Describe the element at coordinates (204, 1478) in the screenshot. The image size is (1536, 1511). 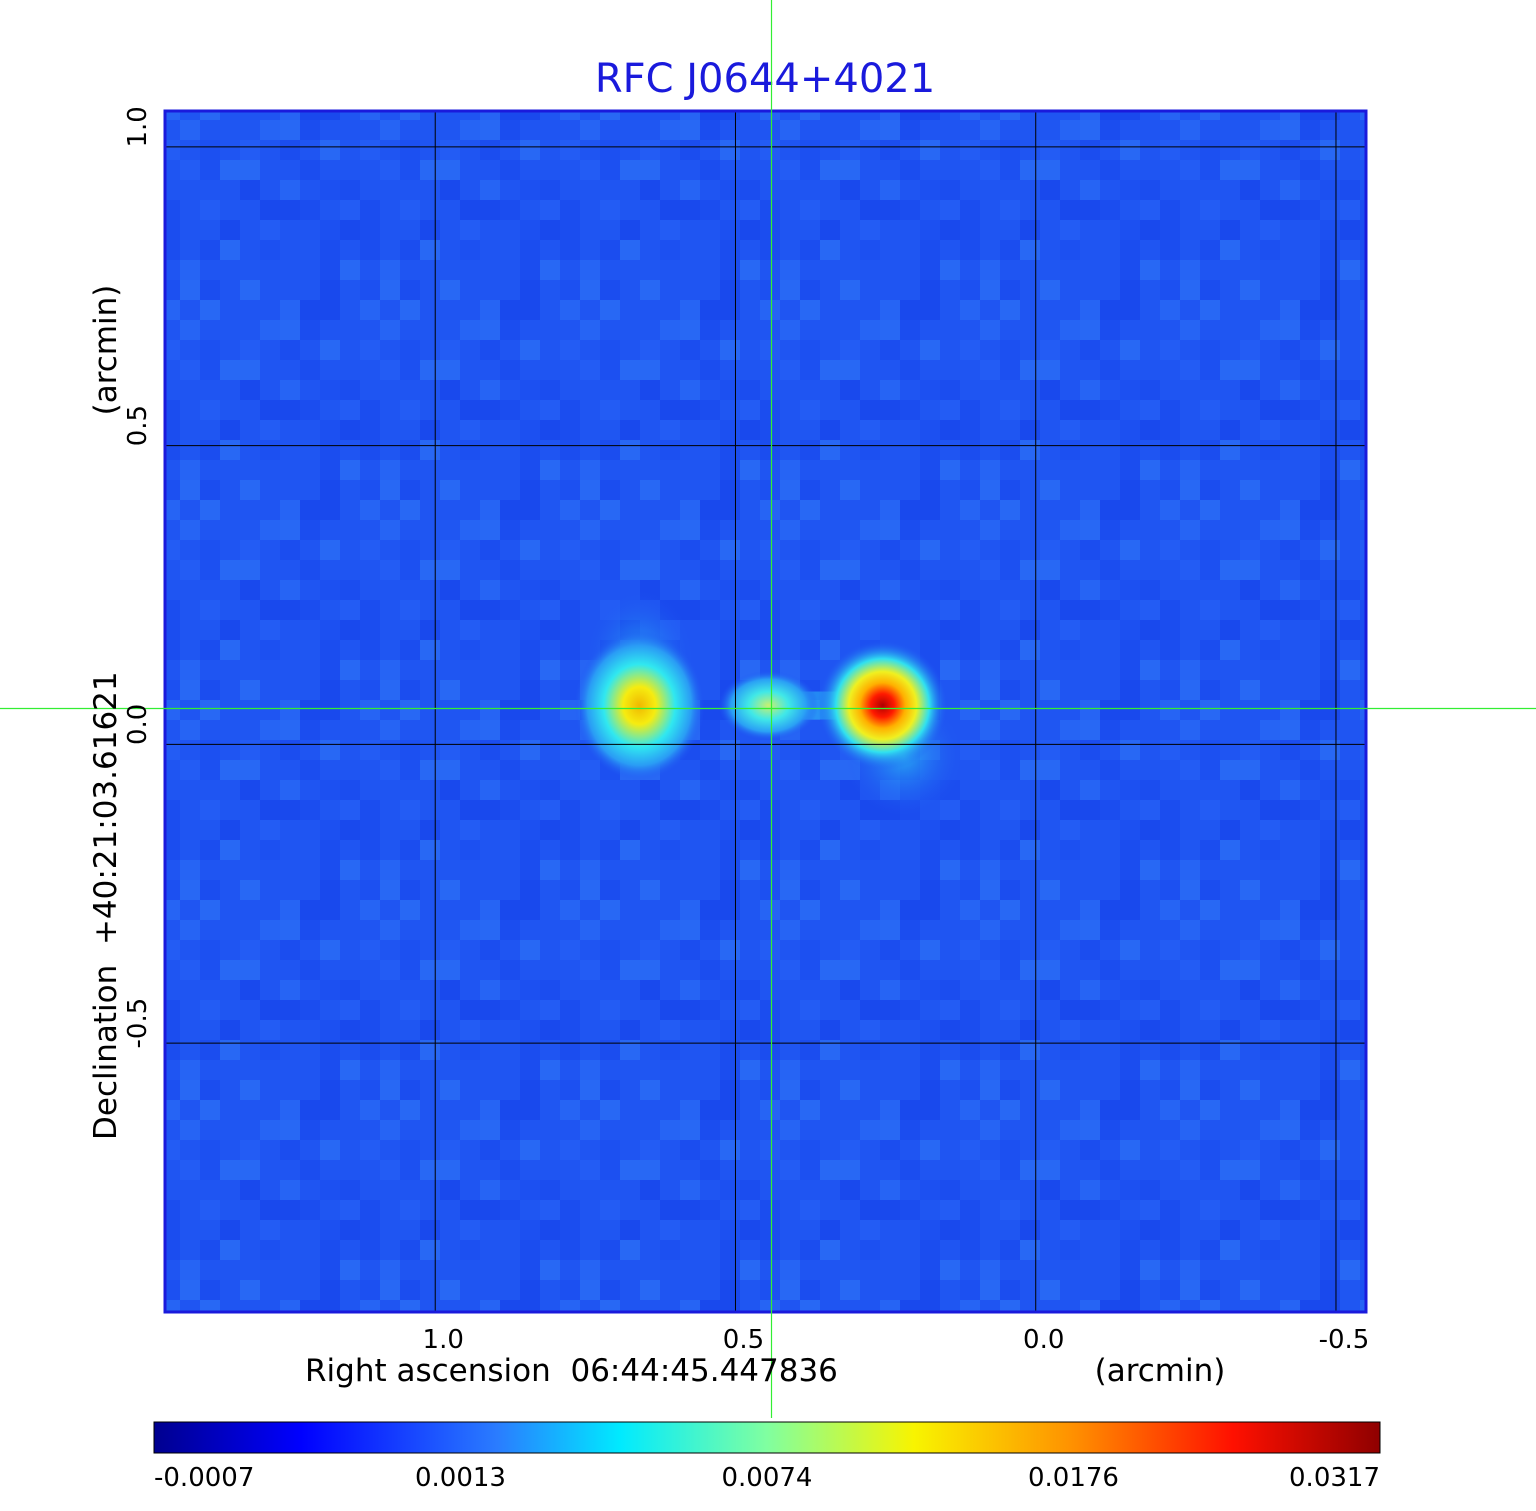
I see `colorbar-tick-label: -0.0007` at that location.